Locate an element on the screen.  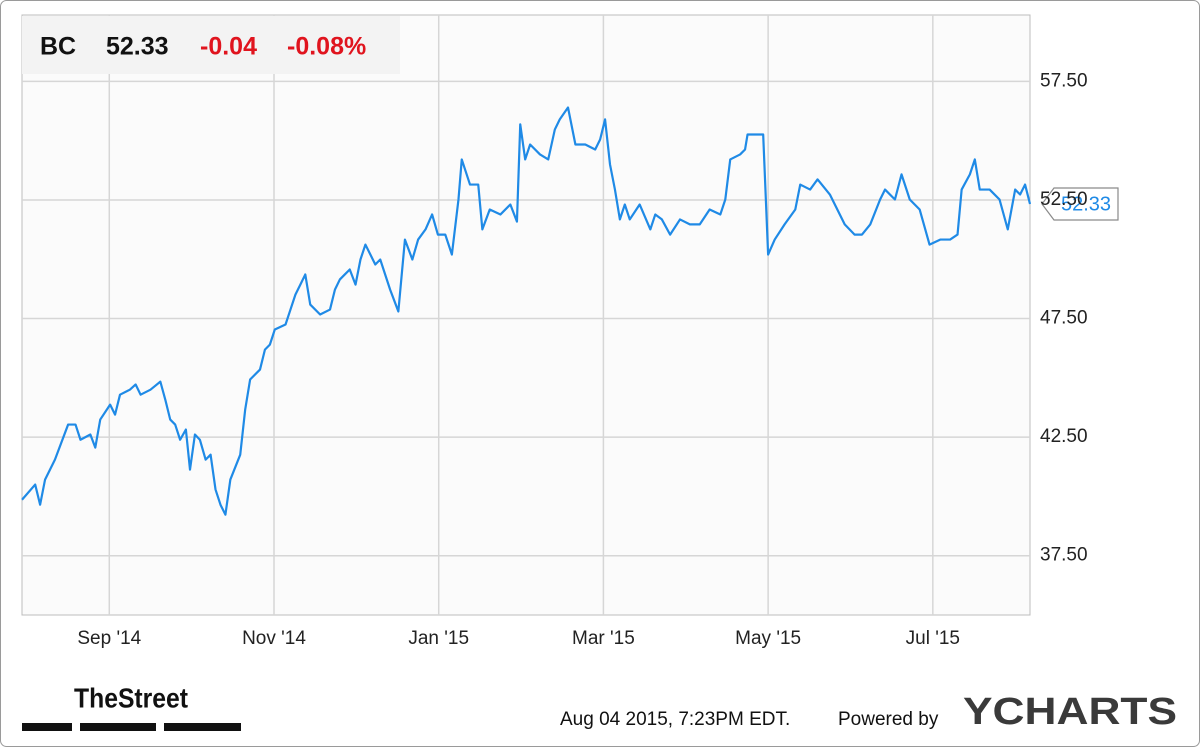
last-price-tag: 52.33 is located at coordinates (1080, 204).